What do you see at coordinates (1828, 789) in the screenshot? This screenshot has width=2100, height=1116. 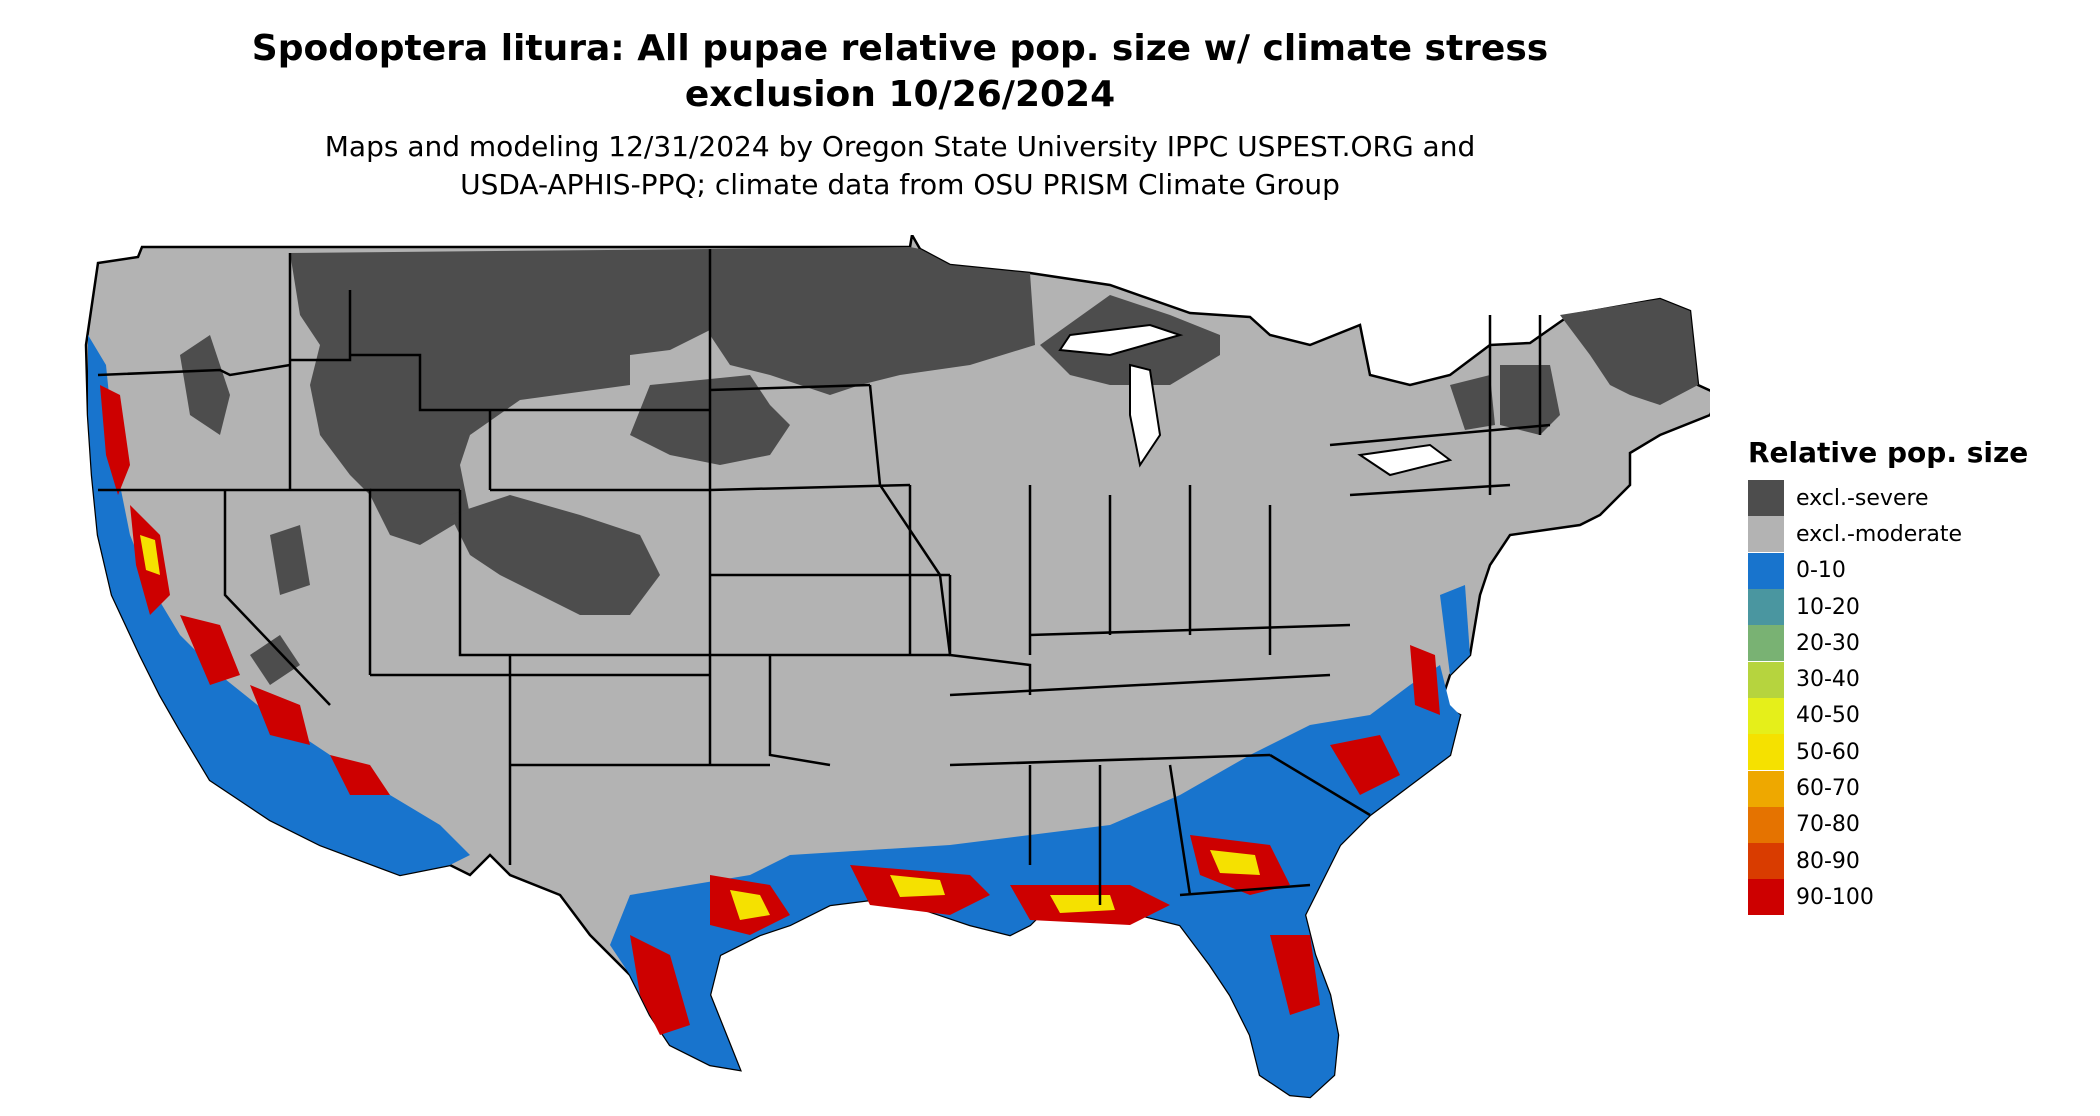 I see `legend-label: 60-70` at bounding box center [1828, 789].